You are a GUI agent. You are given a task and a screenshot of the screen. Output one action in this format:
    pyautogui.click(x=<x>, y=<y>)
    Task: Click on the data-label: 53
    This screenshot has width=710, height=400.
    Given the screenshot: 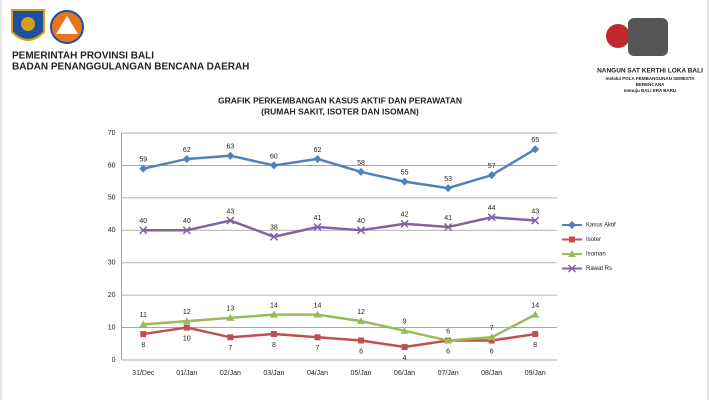 What is the action you would take?
    pyautogui.click(x=448, y=179)
    